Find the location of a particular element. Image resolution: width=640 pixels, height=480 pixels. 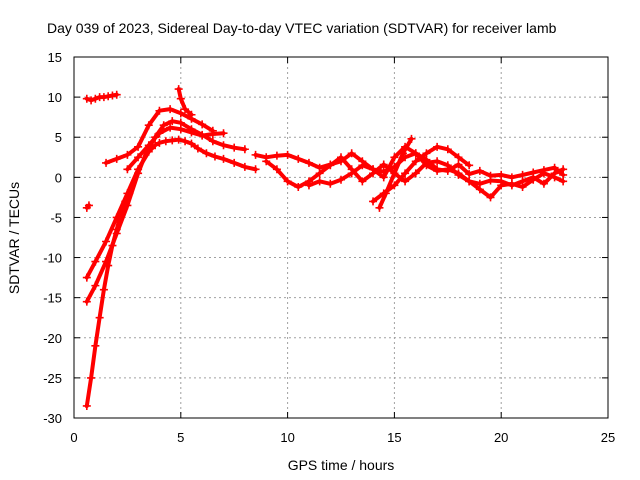

y-tick-label: -15 is located at coordinates (52, 298).